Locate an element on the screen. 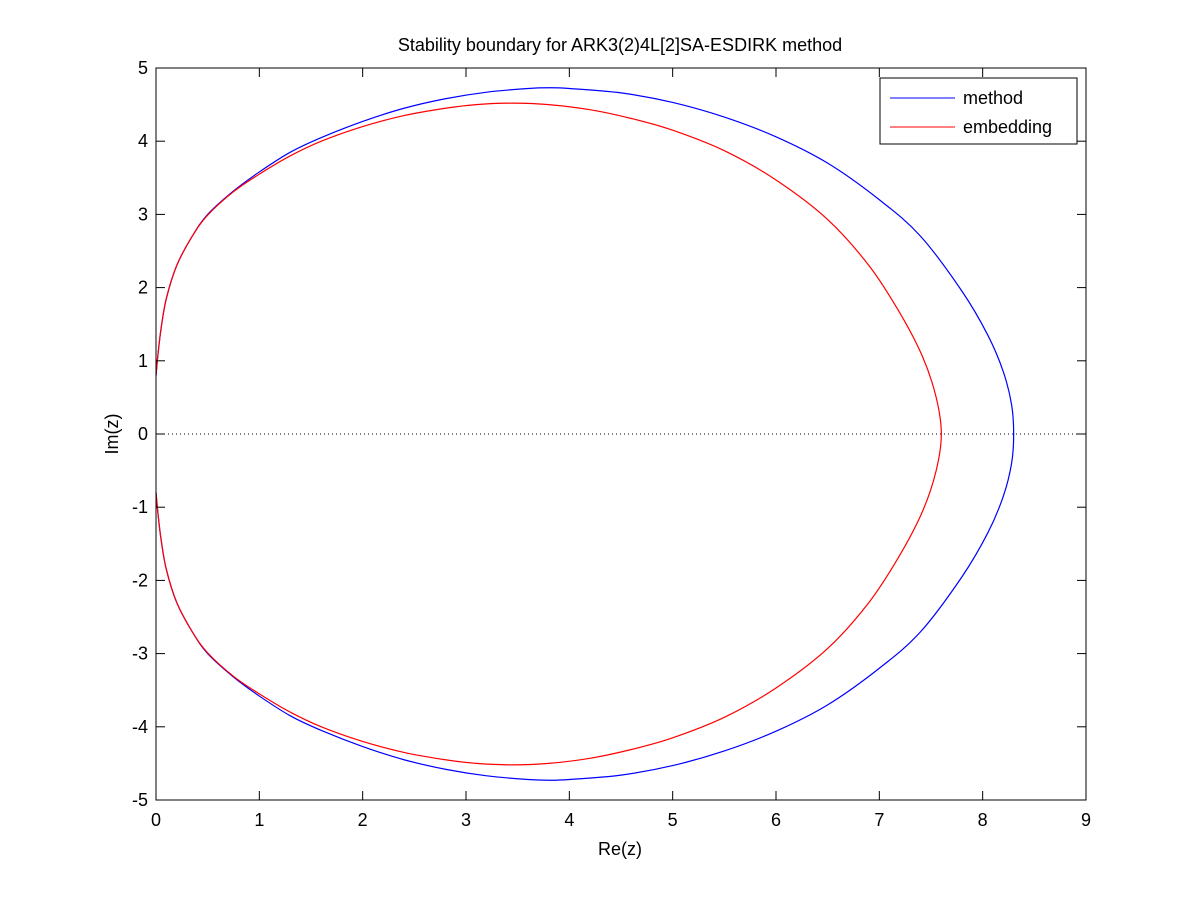  x-axis-label: Re(z) is located at coordinates (620, 849).